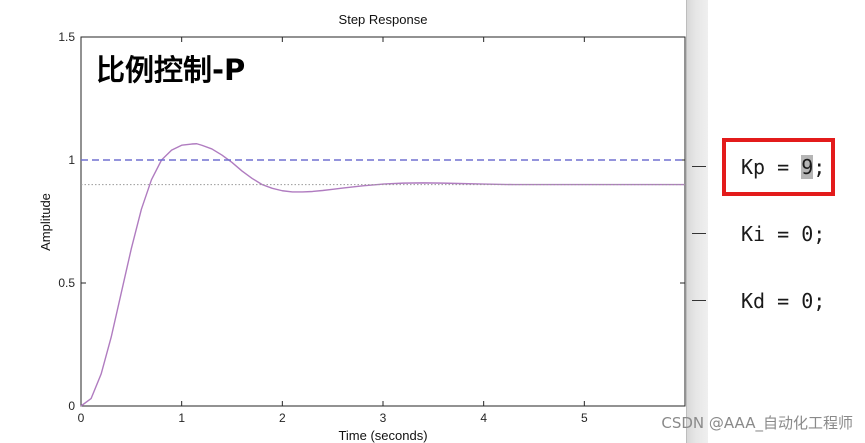 This screenshot has width=865, height=443. Describe the element at coordinates (181, 418) in the screenshot. I see `x-tick-label: 1` at that location.